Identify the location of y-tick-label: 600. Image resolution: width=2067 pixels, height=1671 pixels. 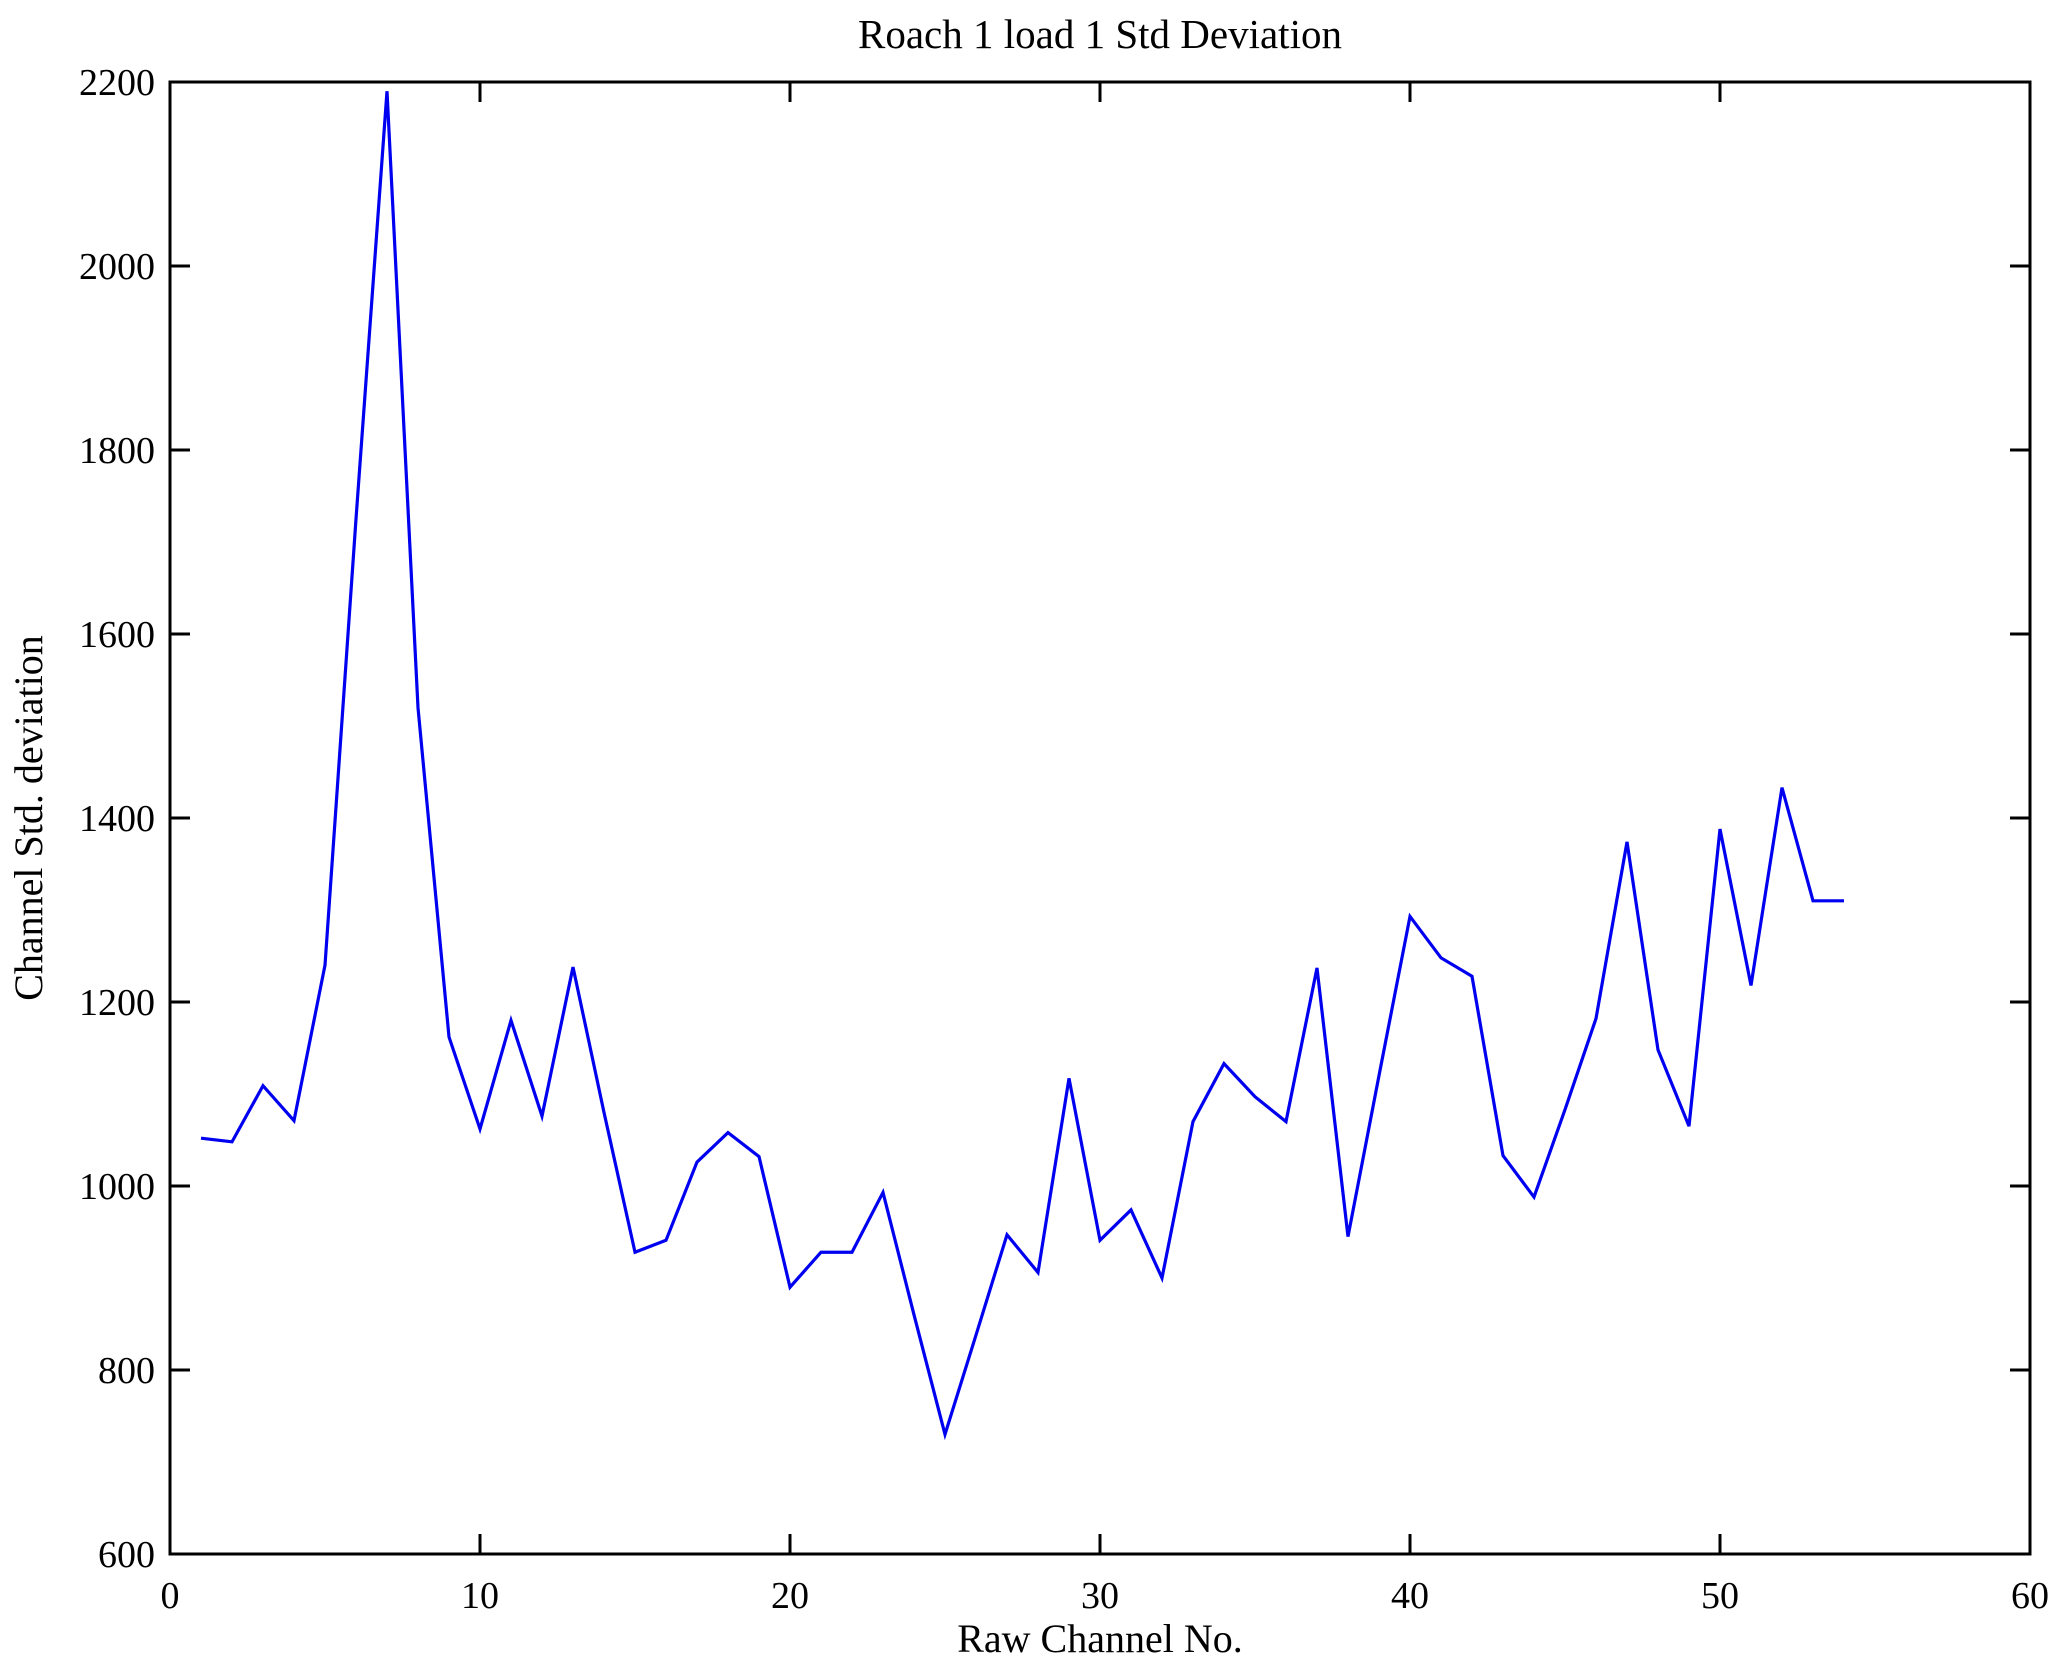
(126, 1555).